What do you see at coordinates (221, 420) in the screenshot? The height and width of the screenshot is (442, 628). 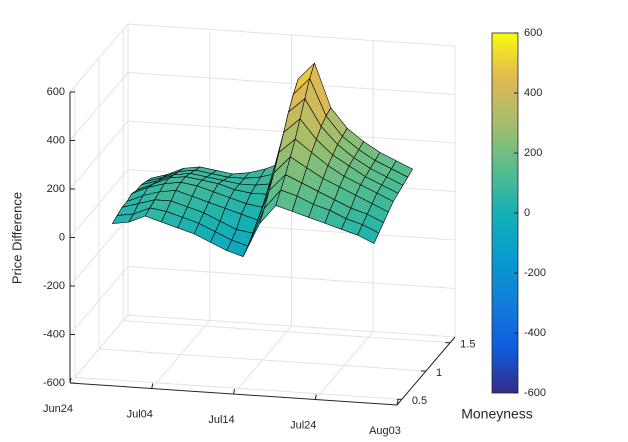 I see `x-tick-label: Jul14` at bounding box center [221, 420].